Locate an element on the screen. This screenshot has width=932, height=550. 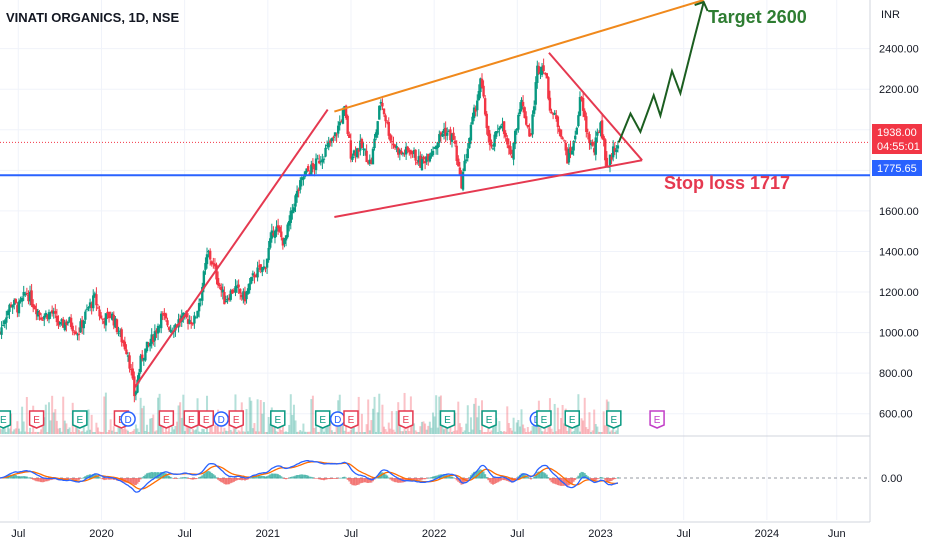
dividend-marker is located at coordinates (128, 419).